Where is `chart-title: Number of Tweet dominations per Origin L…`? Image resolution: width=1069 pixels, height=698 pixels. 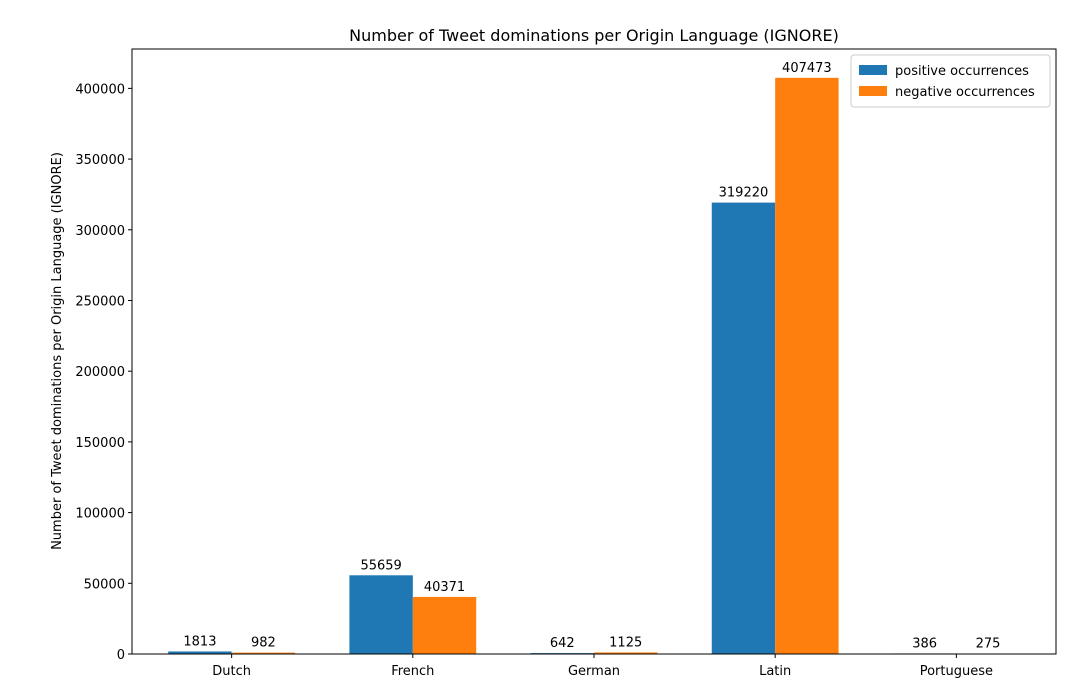 chart-title: Number of Tweet dominations per Origin L… is located at coordinates (594, 35).